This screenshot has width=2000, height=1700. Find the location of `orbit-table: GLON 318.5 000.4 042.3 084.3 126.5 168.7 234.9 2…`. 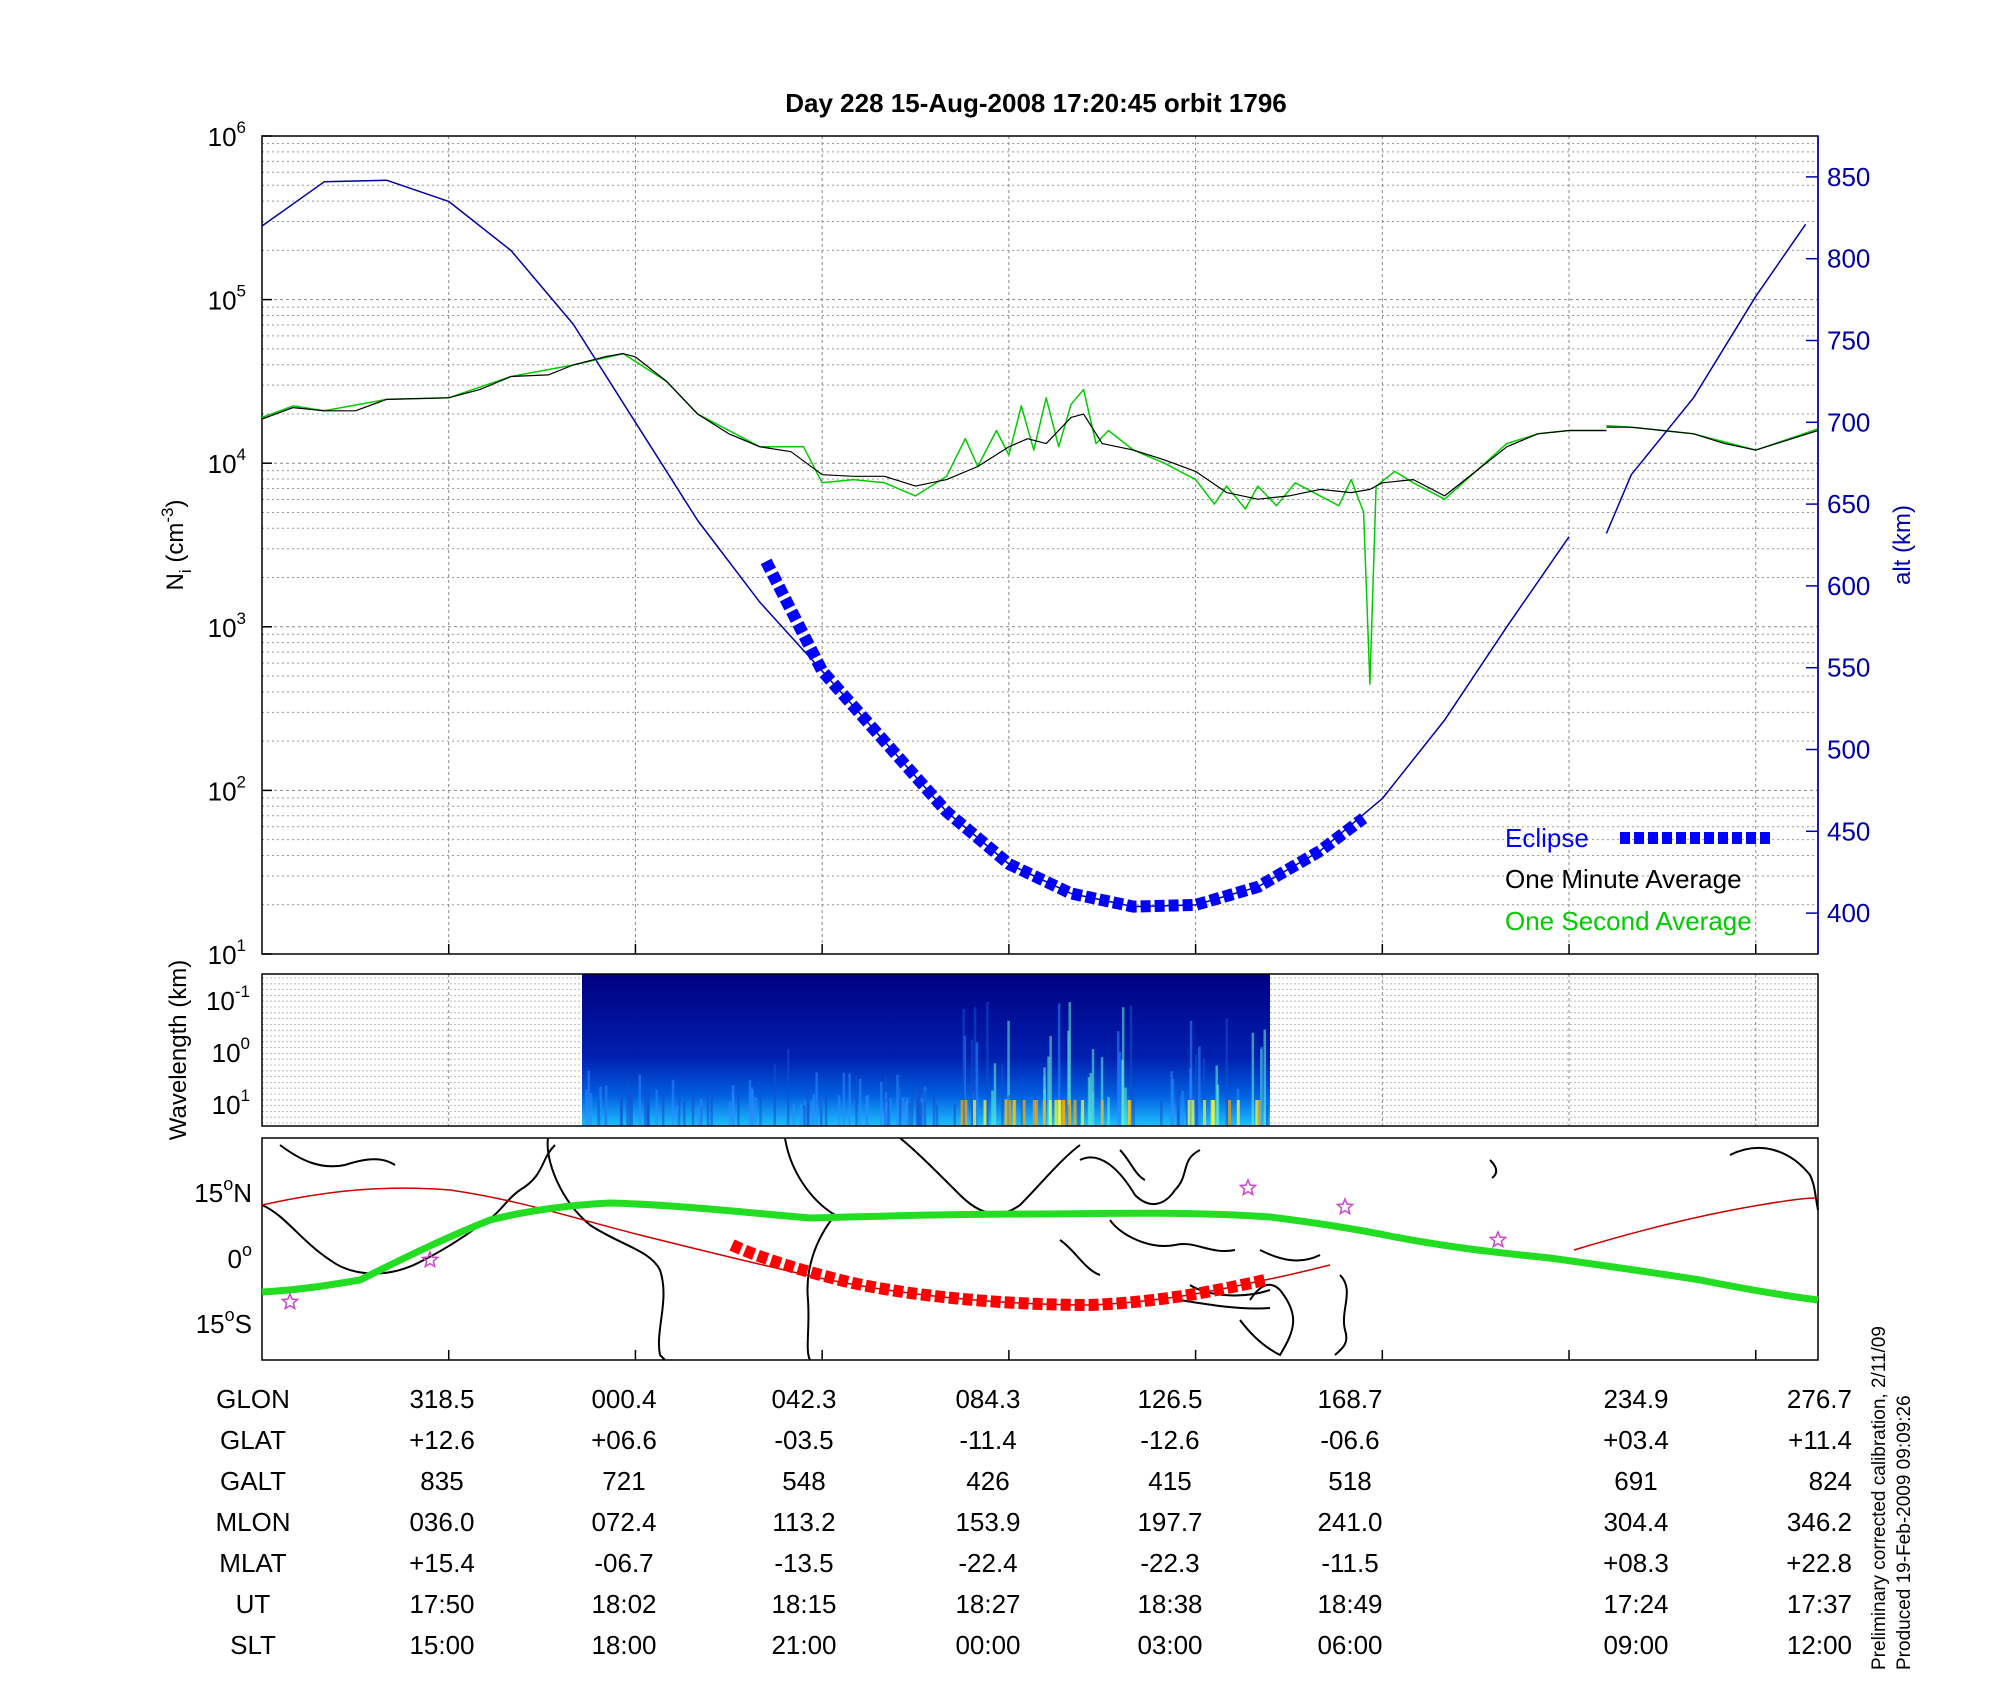

orbit-table: GLON 318.5 000.4 042.3 084.3 126.5 168.7 234.9 2… is located at coordinates (1033, 1522).